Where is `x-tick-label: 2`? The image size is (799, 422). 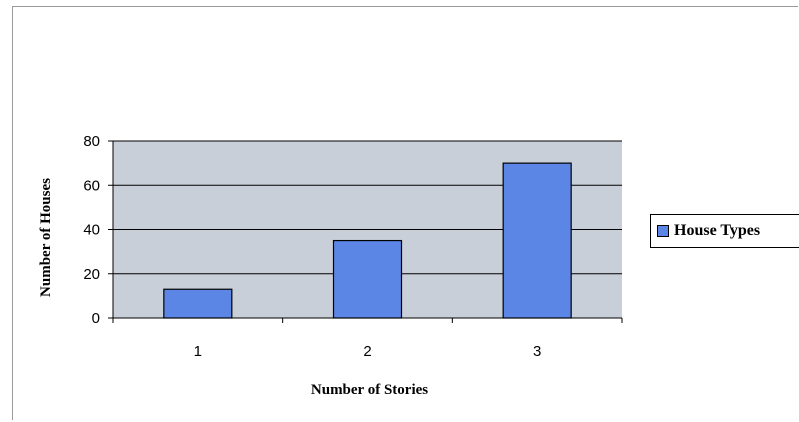
x-tick-label: 2 is located at coordinates (367, 351).